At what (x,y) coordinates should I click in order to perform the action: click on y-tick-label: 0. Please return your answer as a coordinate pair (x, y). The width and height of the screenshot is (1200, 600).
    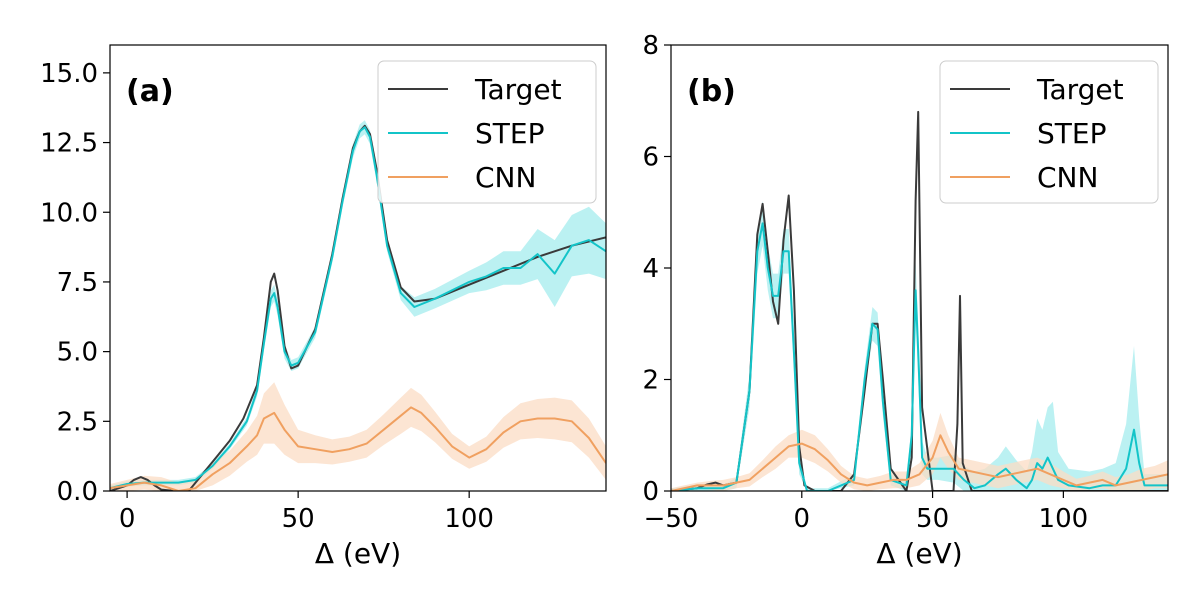
    Looking at the image, I should click on (650, 492).